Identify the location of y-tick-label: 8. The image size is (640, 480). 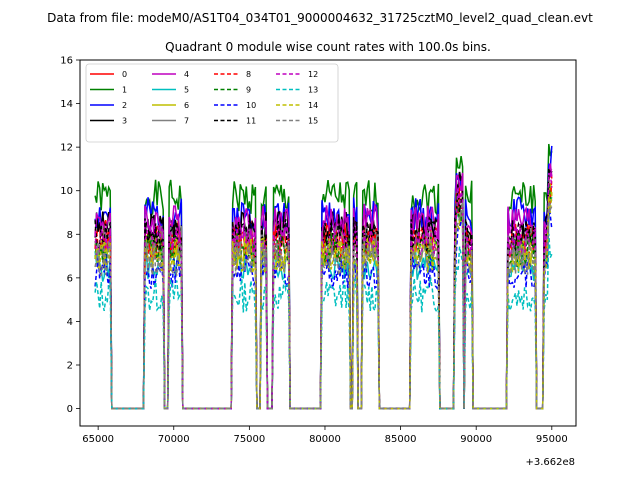
(70, 235).